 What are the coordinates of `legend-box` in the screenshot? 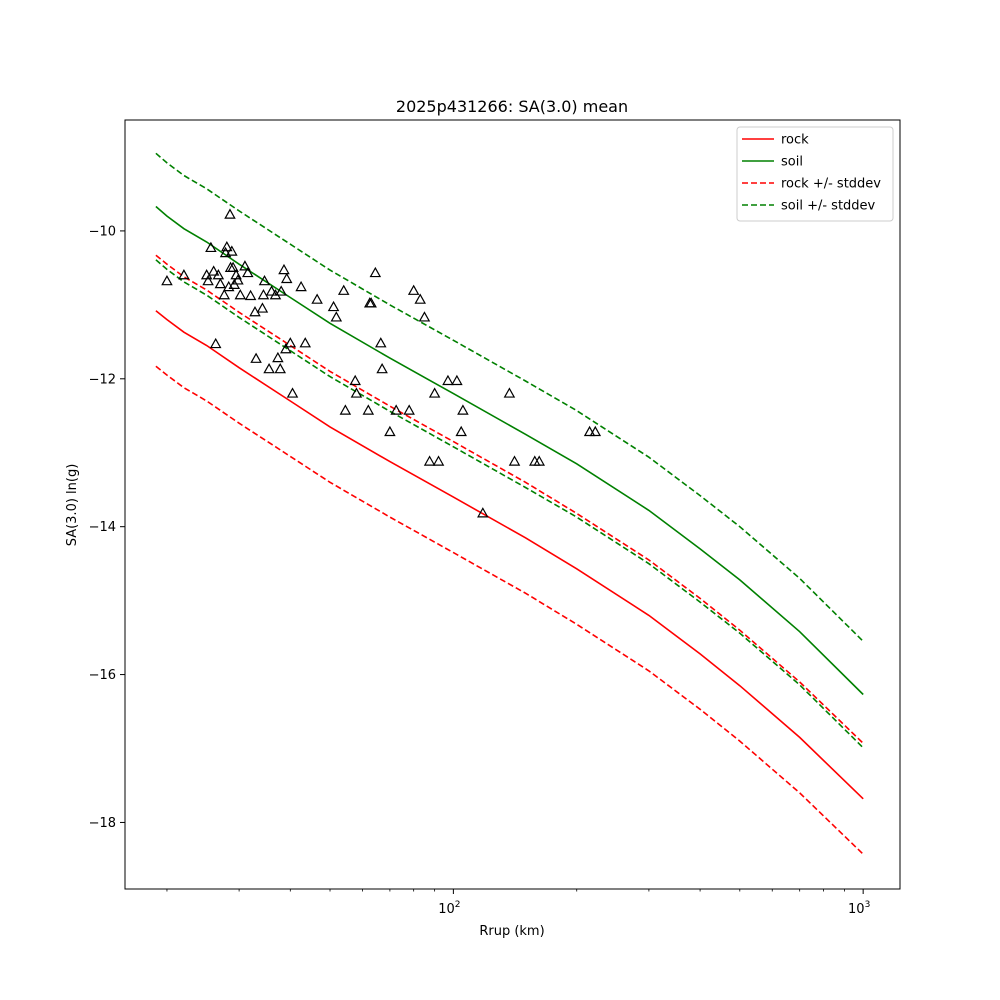 It's located at (815, 174).